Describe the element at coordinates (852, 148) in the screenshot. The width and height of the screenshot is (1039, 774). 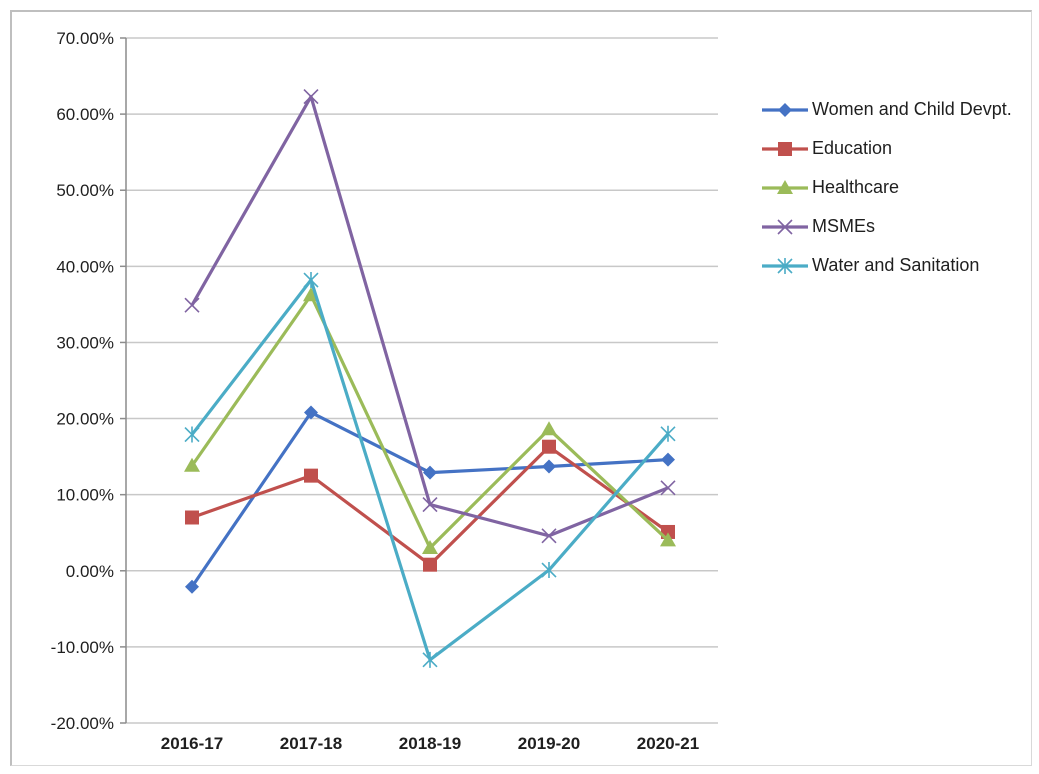
I see `legend-label: Education` at that location.